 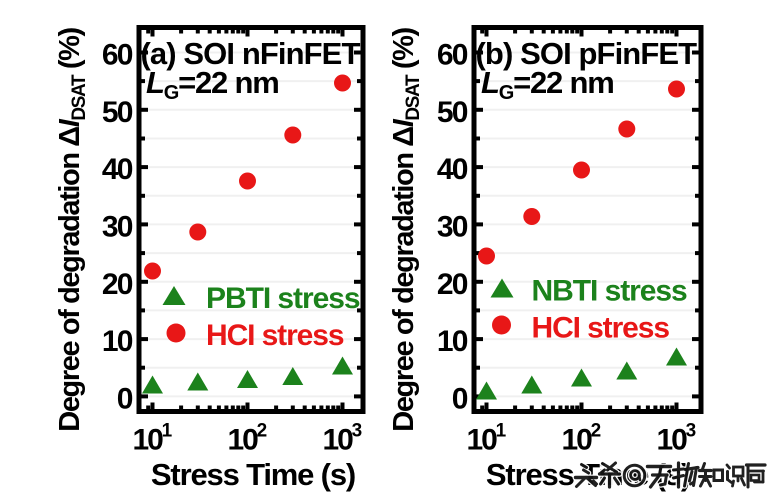 What do you see at coordinates (343, 439) in the screenshot?
I see `svg-text: 103` at bounding box center [343, 439].